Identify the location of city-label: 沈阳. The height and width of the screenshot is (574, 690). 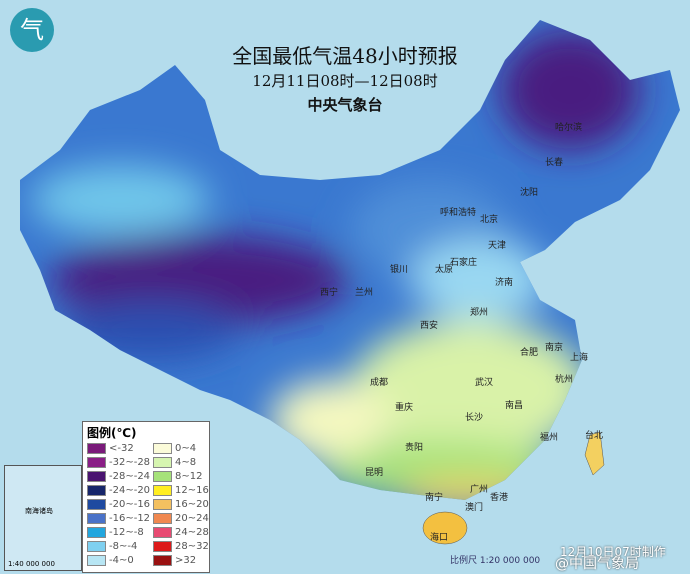
(529, 193).